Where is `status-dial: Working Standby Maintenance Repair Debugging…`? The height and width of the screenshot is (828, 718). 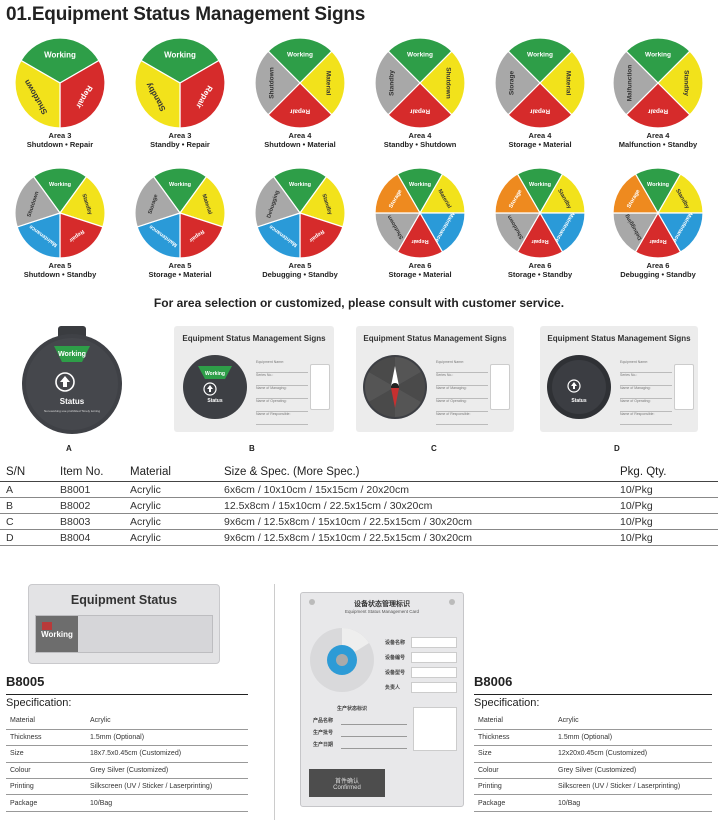
status-dial: Working Standby Maintenance Repair Debugging… is located at coordinates (658, 222).